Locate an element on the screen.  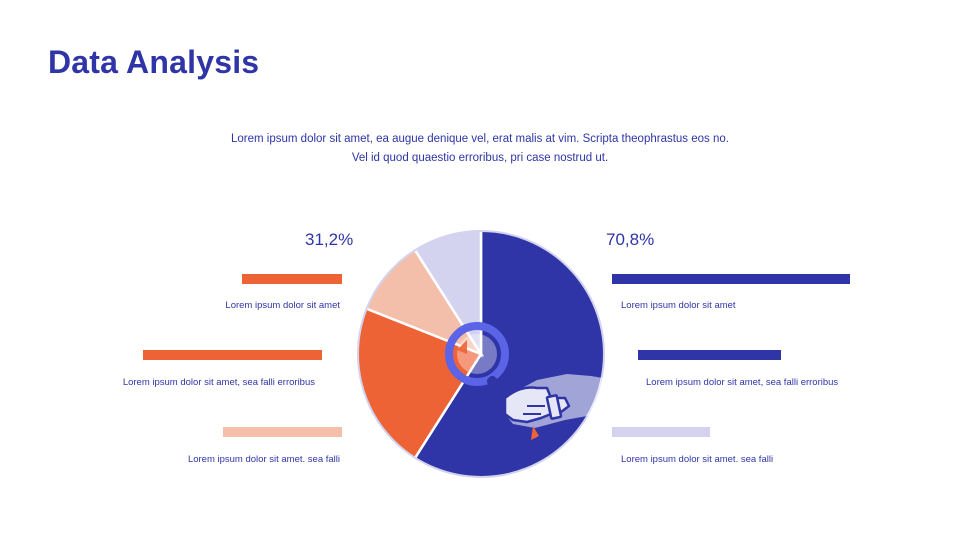
pie-outline is located at coordinates (481, 354).